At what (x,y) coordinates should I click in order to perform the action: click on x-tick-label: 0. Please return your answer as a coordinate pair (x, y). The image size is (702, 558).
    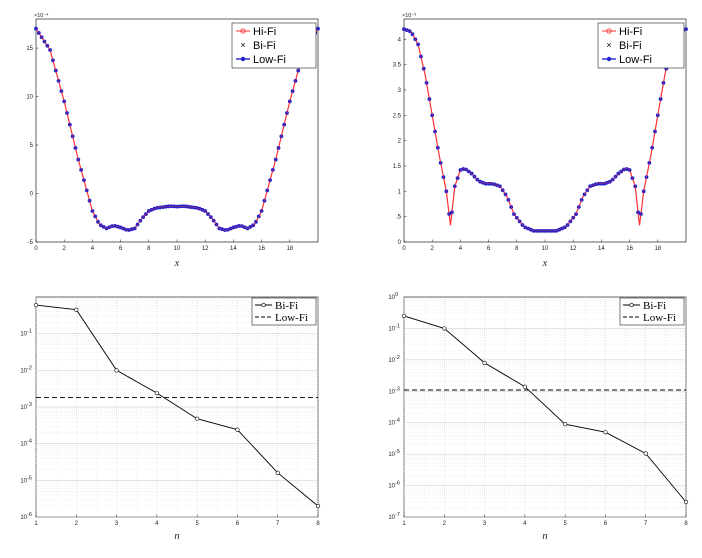
    Looking at the image, I should click on (404, 249).